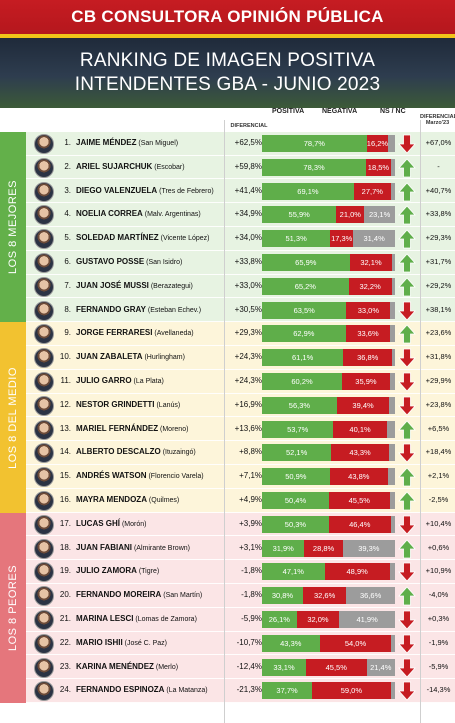 Image resolution: width=455 pixels, height=723 pixels. Describe the element at coordinates (65, 476) in the screenshot. I see `rank-number: 15.` at that location.